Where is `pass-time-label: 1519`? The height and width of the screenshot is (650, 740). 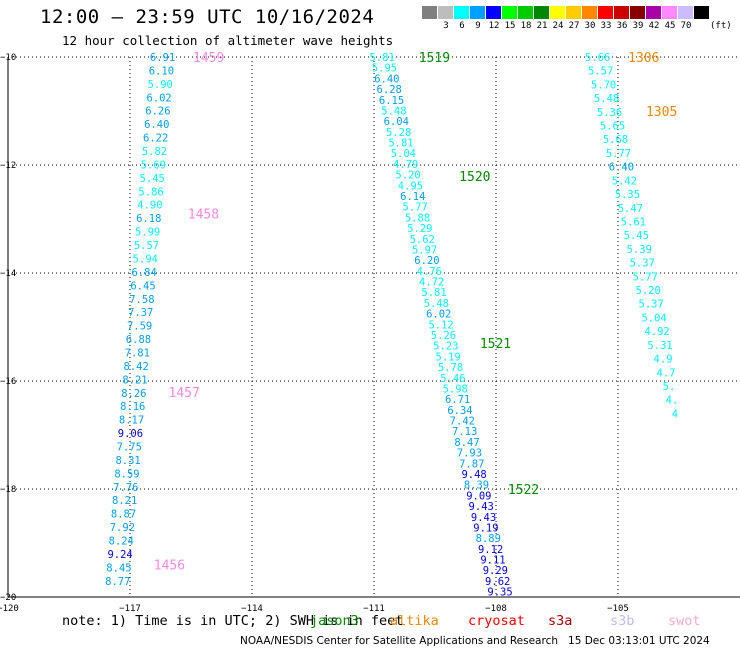 pass-time-label: 1519 is located at coordinates (434, 58).